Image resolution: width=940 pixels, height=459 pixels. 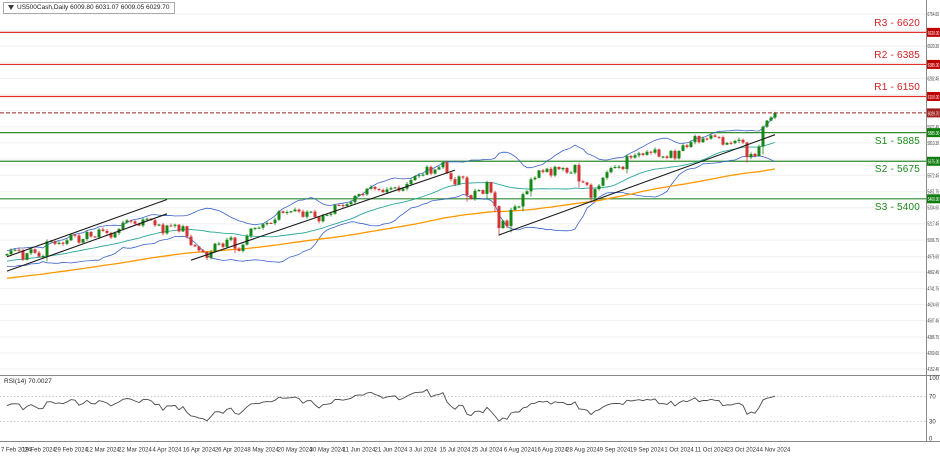 I want to click on svg-text: 25 Jul 2024, so click(x=487, y=451).